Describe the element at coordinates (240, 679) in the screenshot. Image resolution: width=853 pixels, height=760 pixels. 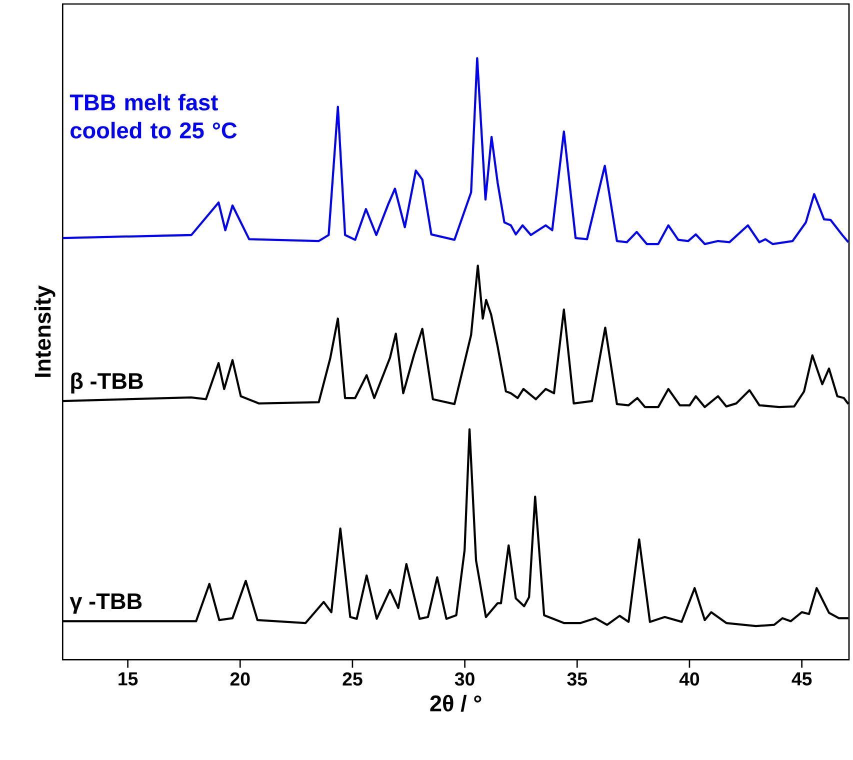
I see `x-tick-label: 20` at that location.